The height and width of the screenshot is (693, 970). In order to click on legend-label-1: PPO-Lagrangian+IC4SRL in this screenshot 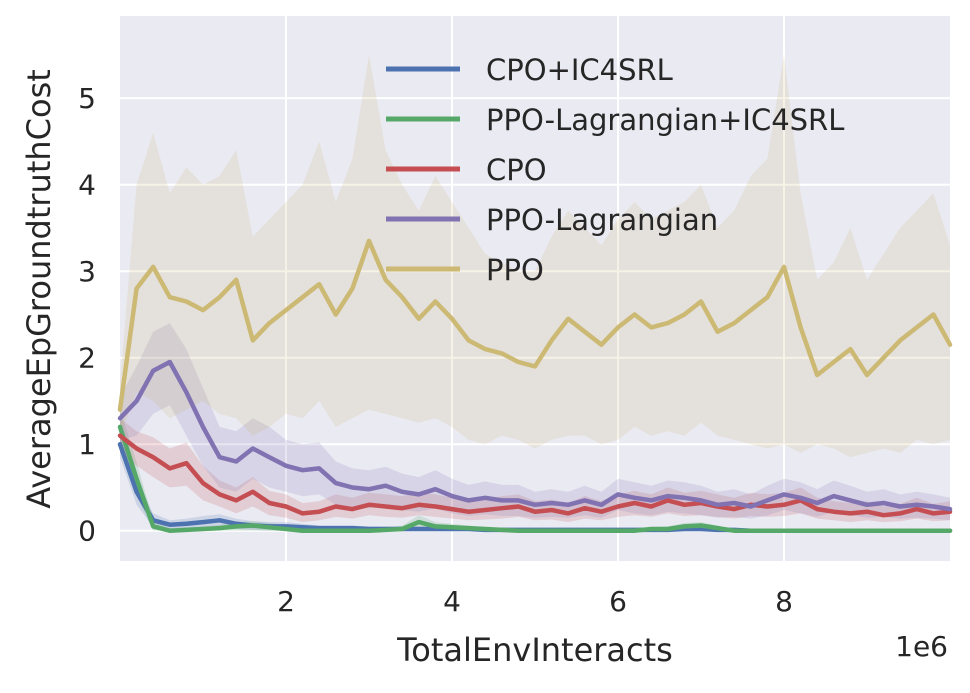, I will do `click(665, 120)`.